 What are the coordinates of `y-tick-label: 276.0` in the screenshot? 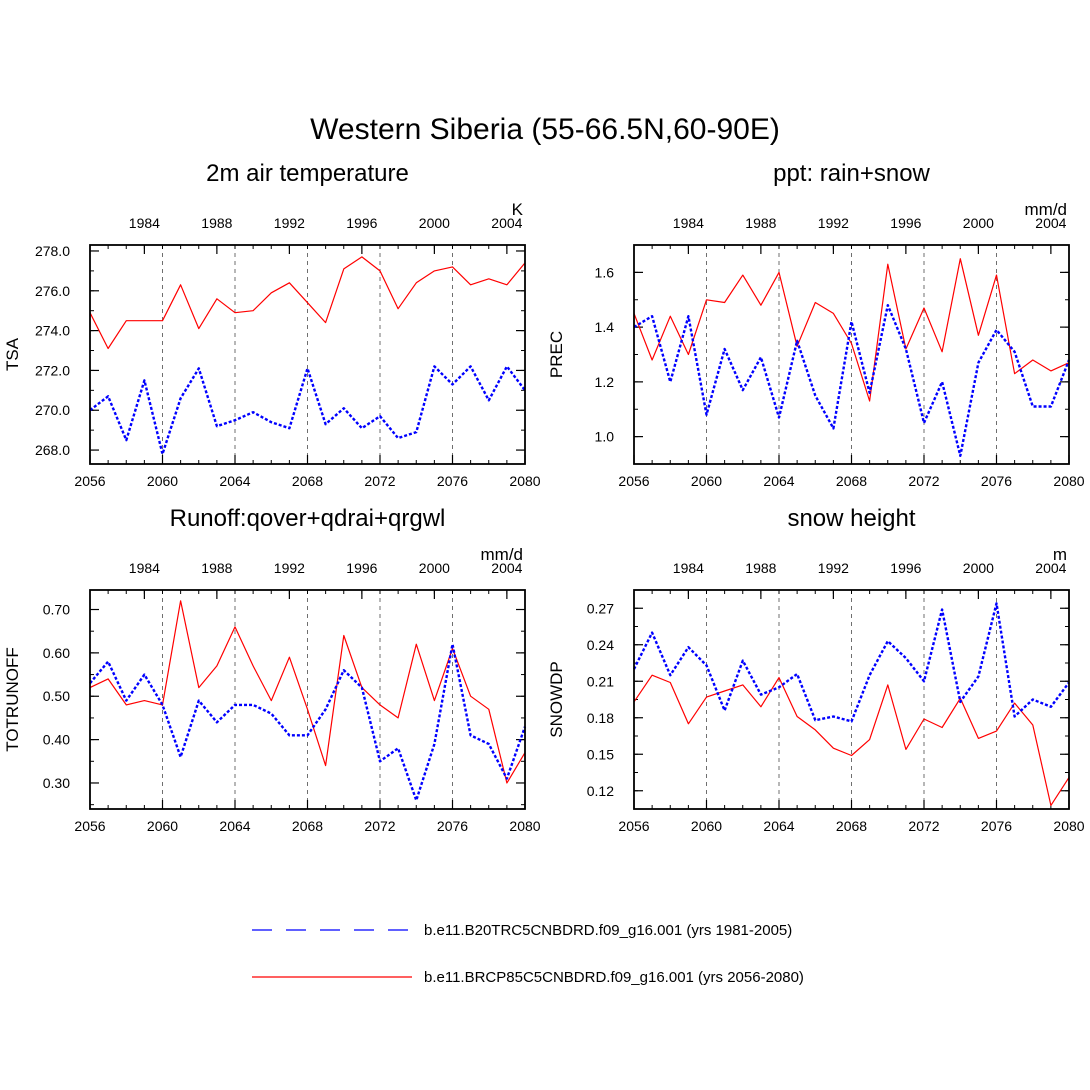 It's located at (52, 291).